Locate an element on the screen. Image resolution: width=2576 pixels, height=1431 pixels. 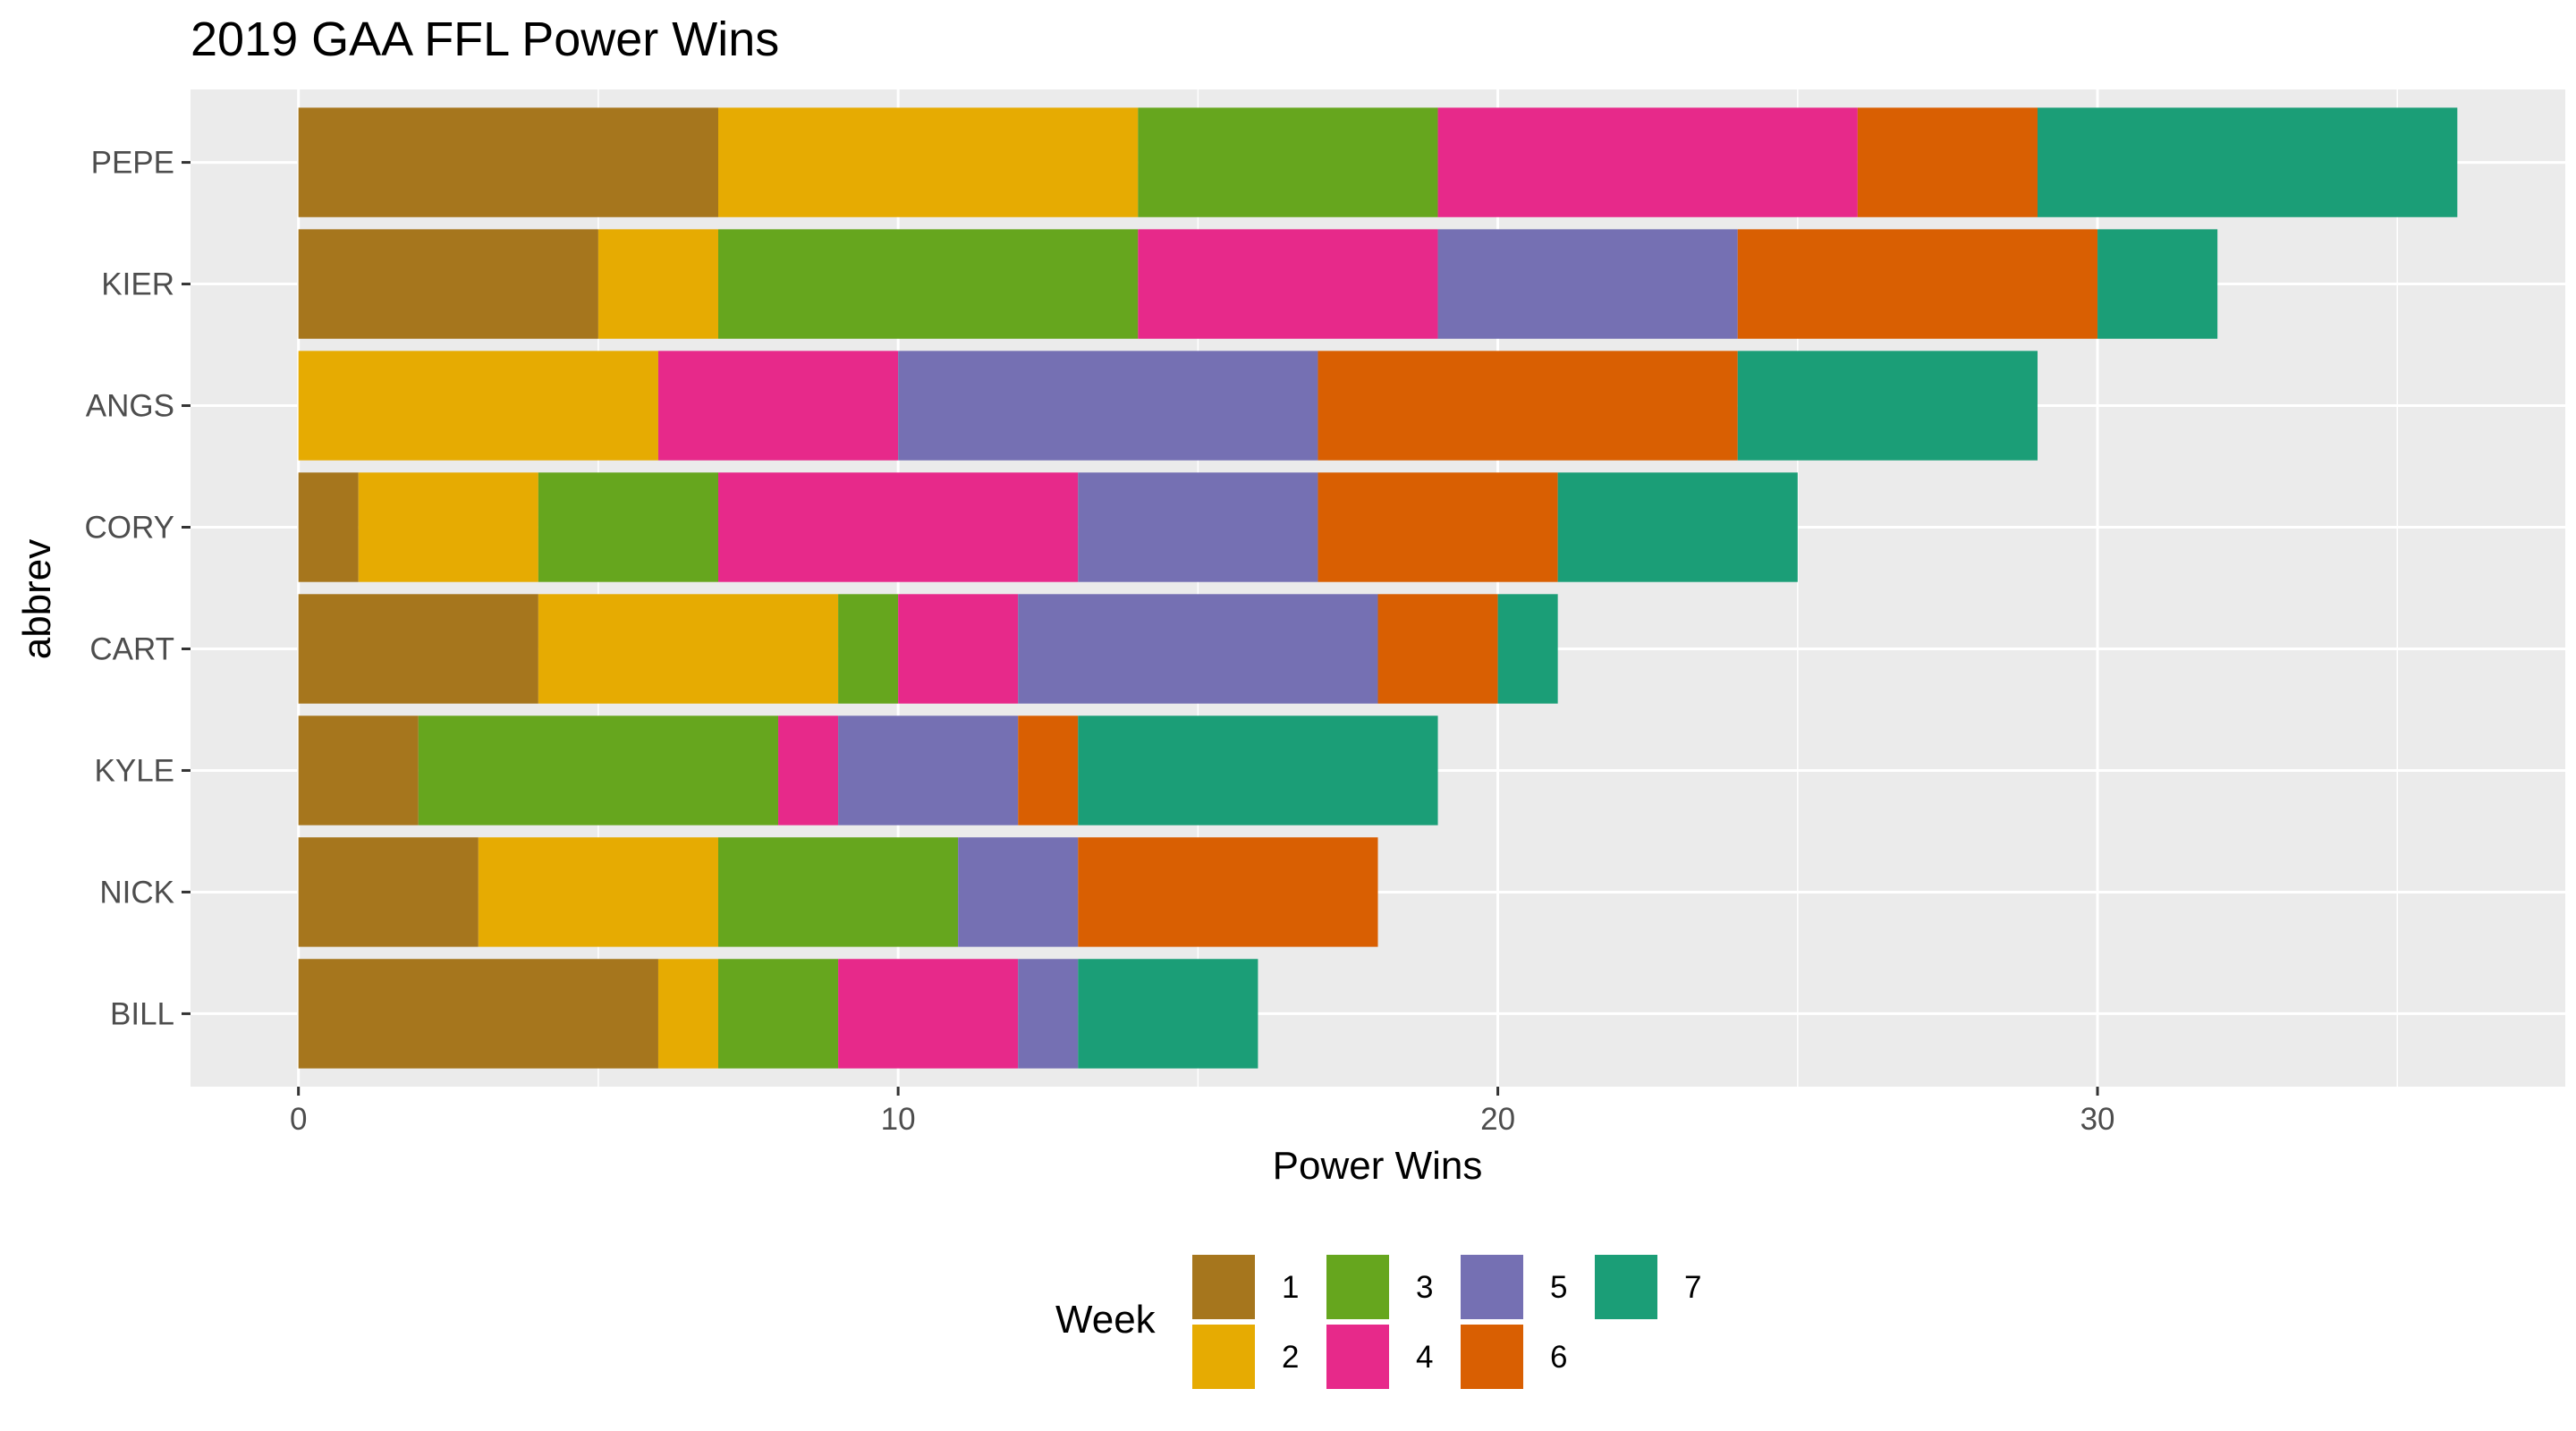
y-tick-label: NICK is located at coordinates (136, 893).